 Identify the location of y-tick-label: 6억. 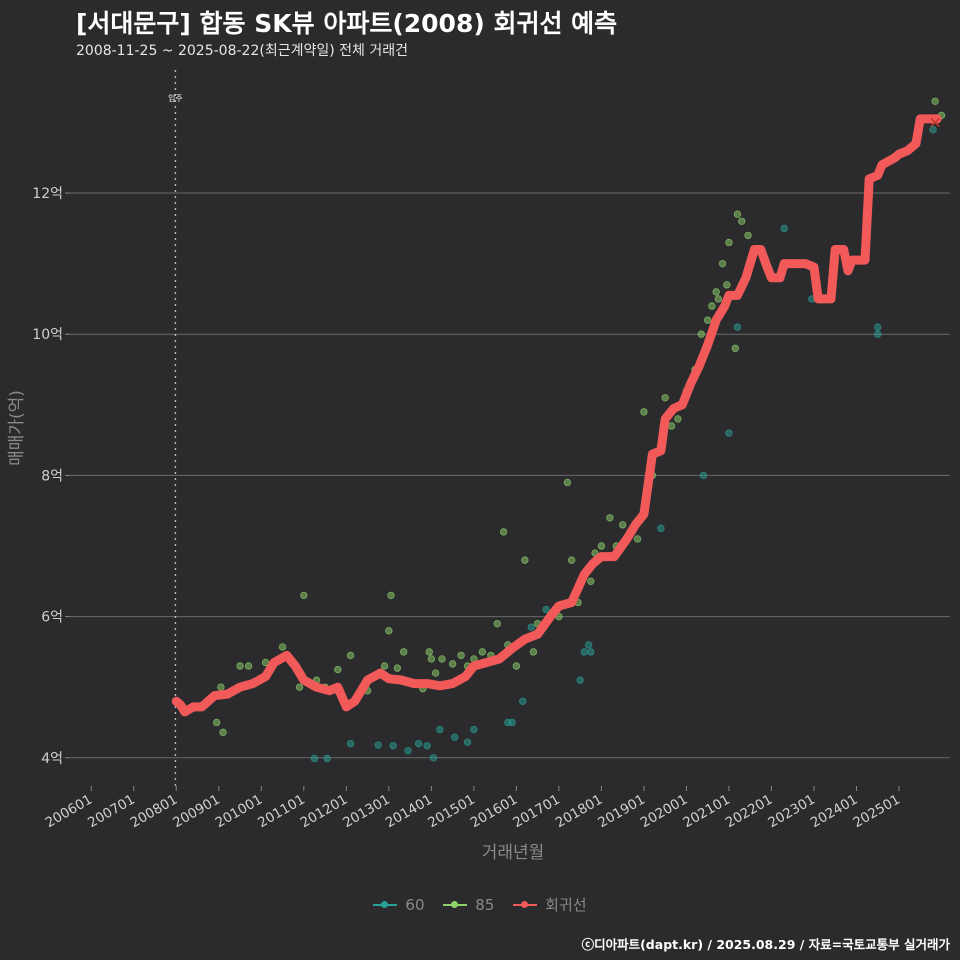
(52, 618).